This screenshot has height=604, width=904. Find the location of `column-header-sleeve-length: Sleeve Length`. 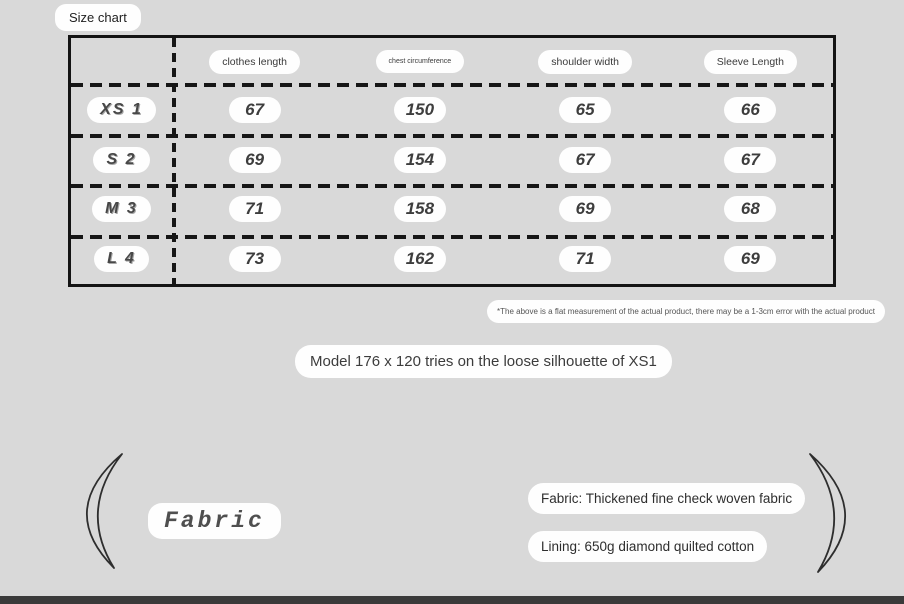

column-header-sleeve-length: Sleeve Length is located at coordinates (750, 61).